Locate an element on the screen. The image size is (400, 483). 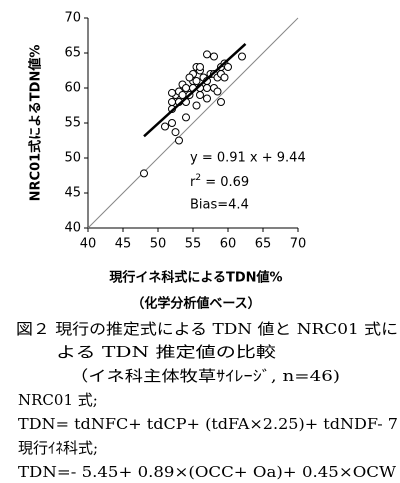
y-tick-label: 65 is located at coordinates (72, 53).